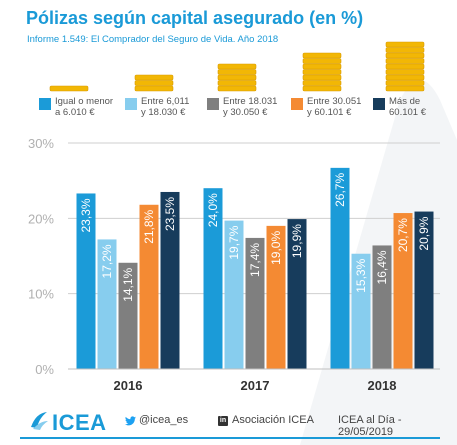 This screenshot has width=457, height=445. What do you see at coordinates (130, 421) in the screenshot?
I see `twitter-icon` at bounding box center [130, 421].